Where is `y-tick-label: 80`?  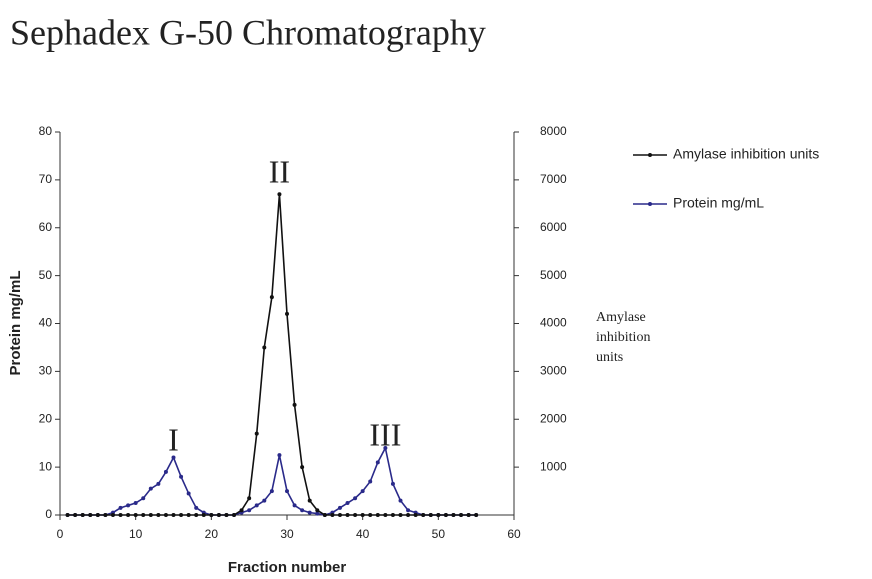 y-tick-label: 80 is located at coordinates (46, 131).